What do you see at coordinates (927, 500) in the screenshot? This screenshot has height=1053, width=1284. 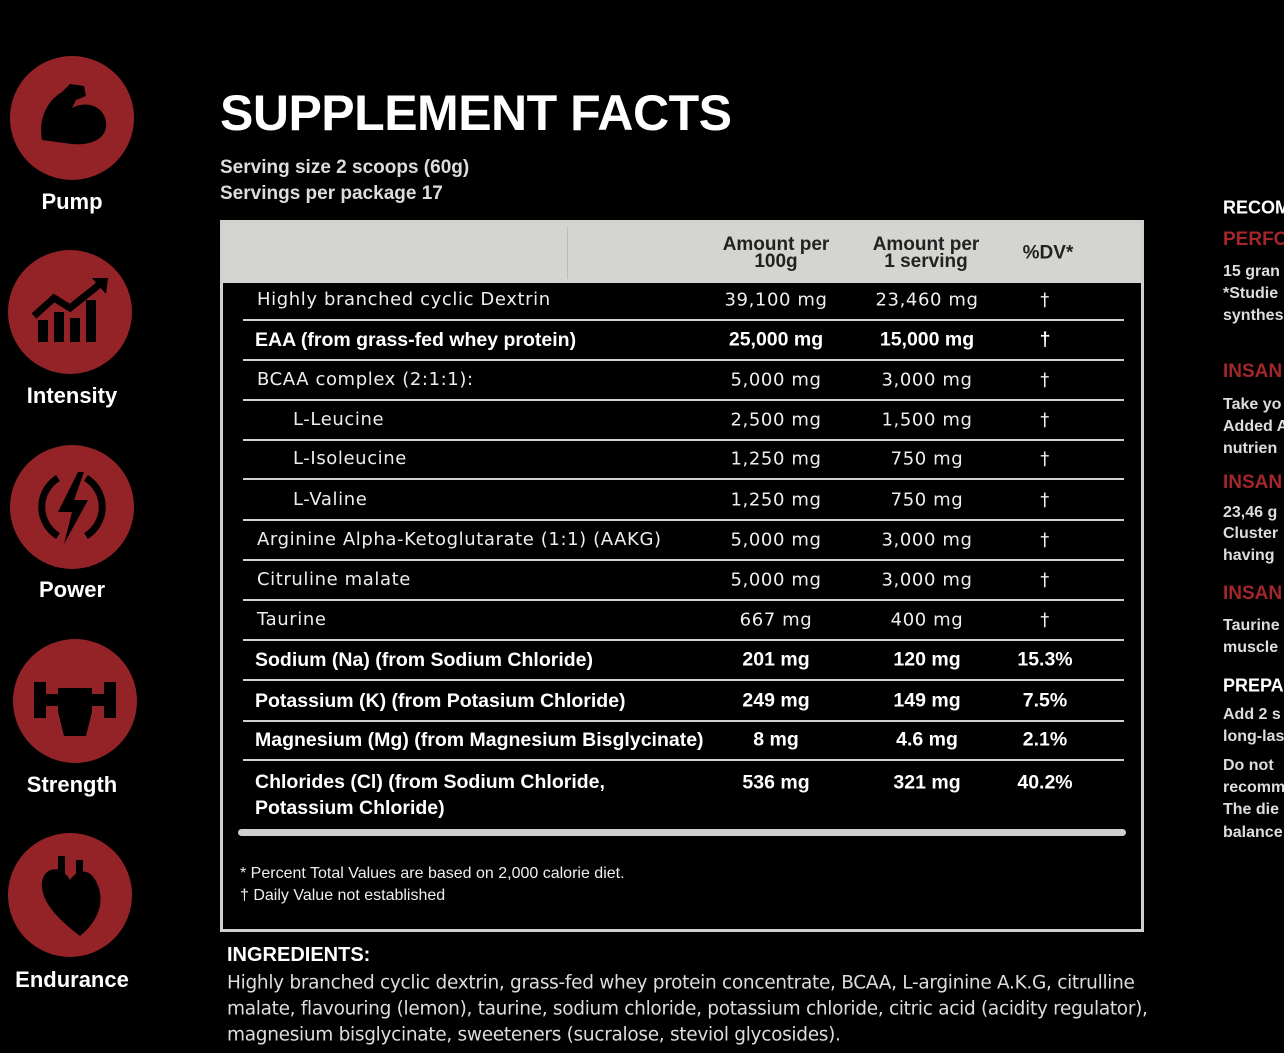 I see `row-value: 750 mg` at bounding box center [927, 500].